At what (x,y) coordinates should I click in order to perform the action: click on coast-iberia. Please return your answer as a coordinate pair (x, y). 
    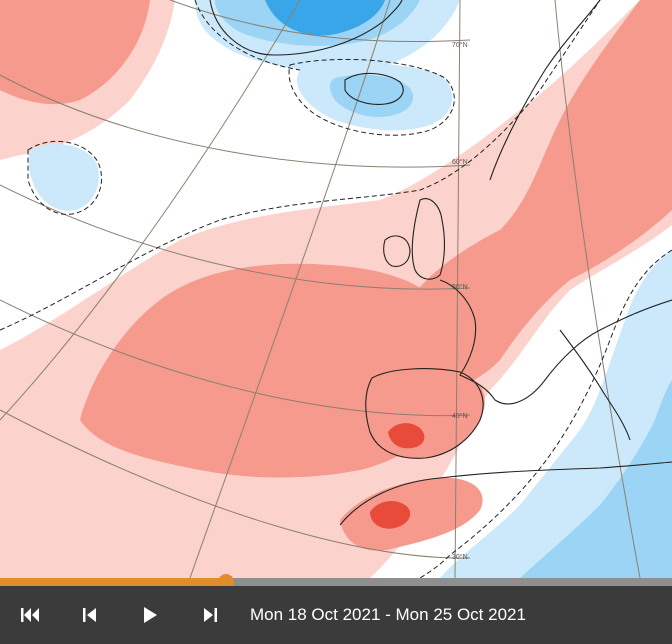
    Looking at the image, I should click on (424, 413).